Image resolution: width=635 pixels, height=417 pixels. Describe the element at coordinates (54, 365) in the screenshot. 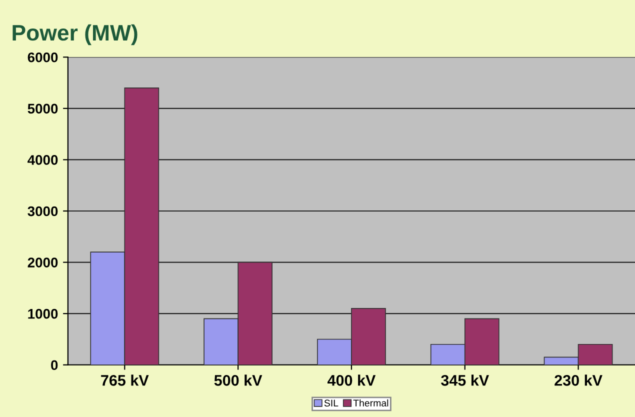

I see `y-tick-label: 0` at that location.